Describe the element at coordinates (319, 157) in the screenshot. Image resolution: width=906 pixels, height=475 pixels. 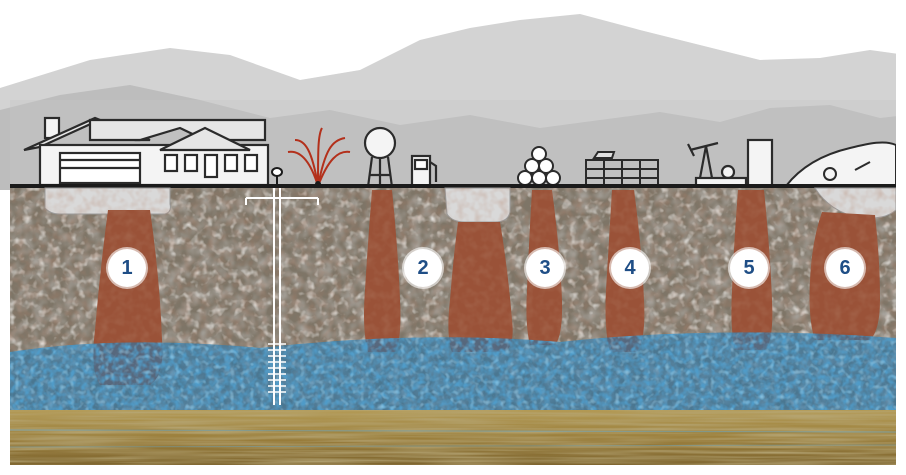
I see `fountain-icon` at that location.